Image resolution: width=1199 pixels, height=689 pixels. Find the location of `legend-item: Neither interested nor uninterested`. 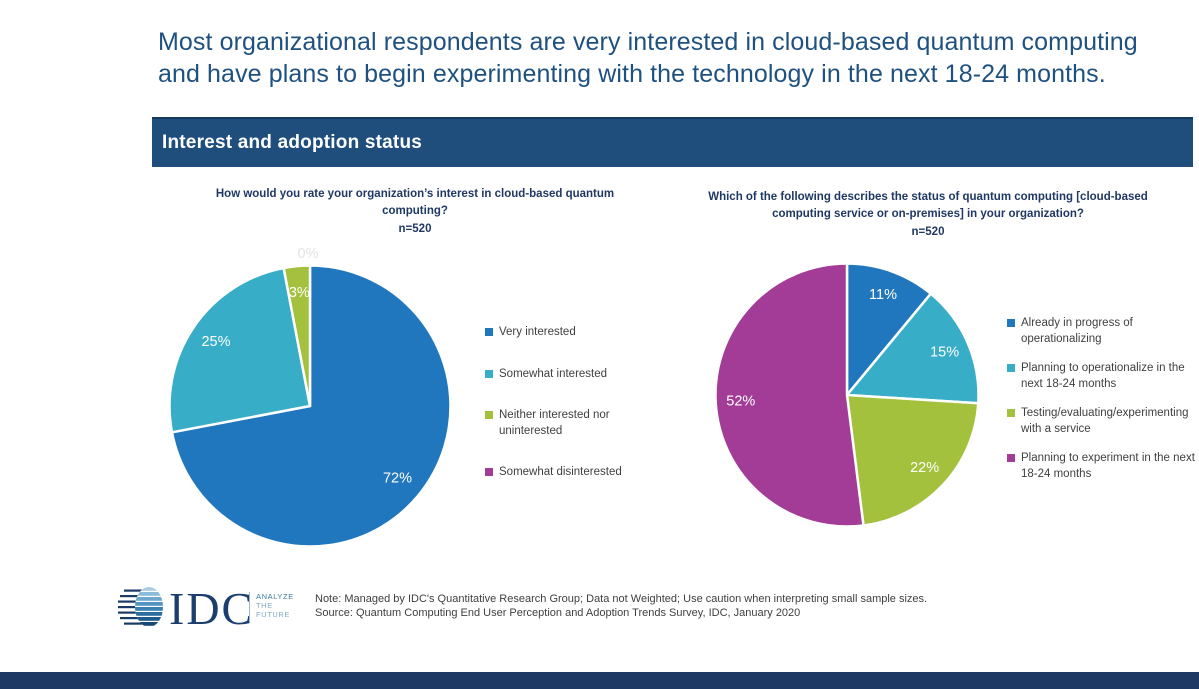

legend-item: Neither interested nor uninterested is located at coordinates (569, 423).